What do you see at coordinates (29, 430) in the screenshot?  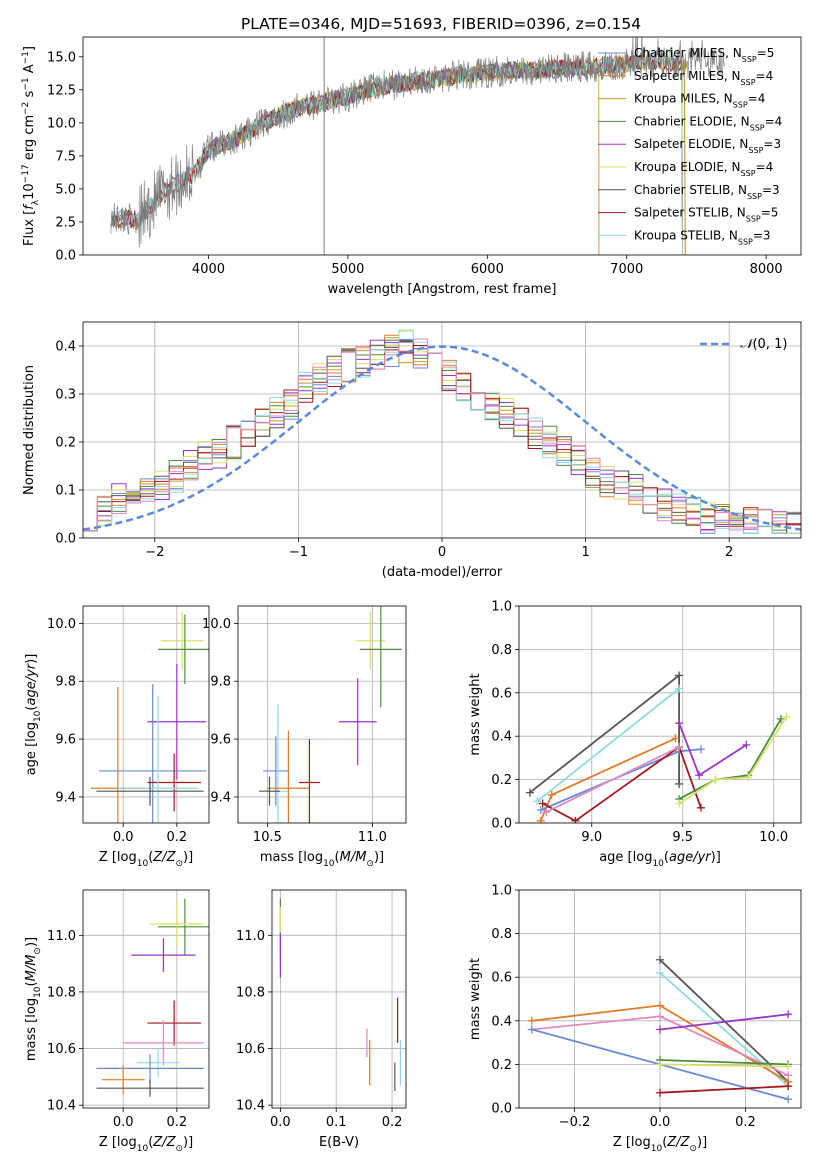 I see `y-axis-label: Normed distribution` at bounding box center [29, 430].